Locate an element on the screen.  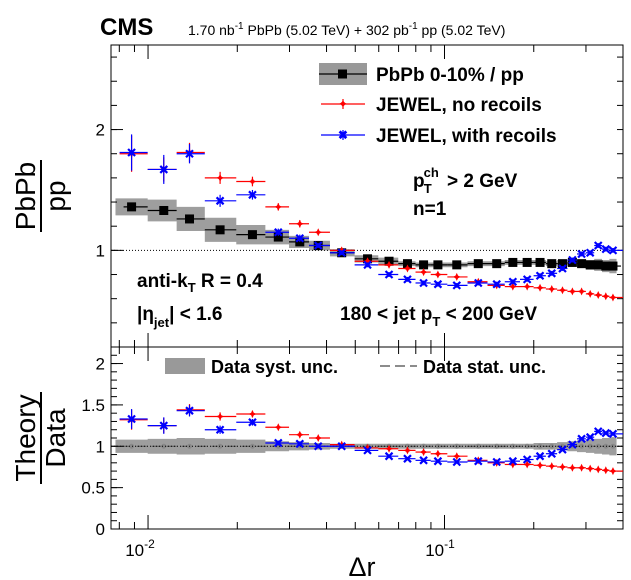
bottom-series-group is located at coordinates (371, 440).